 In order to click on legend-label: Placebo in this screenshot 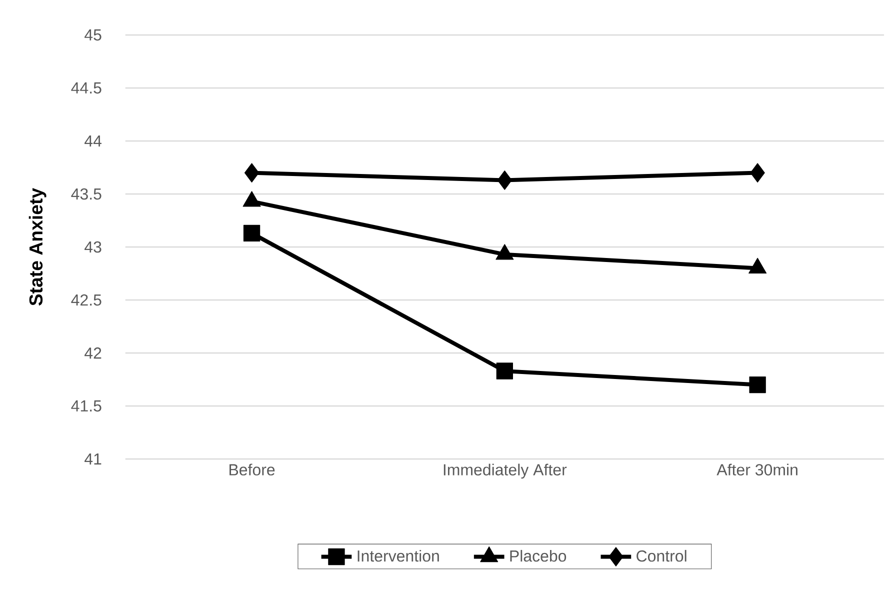, I will do `click(538, 556)`.